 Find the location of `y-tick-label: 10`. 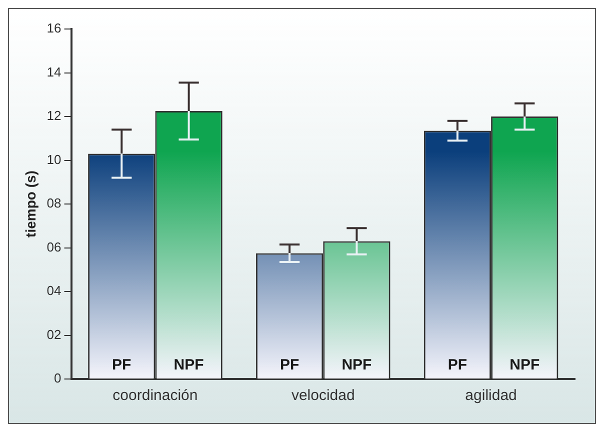

y-tick-label: 10 is located at coordinates (54, 159).